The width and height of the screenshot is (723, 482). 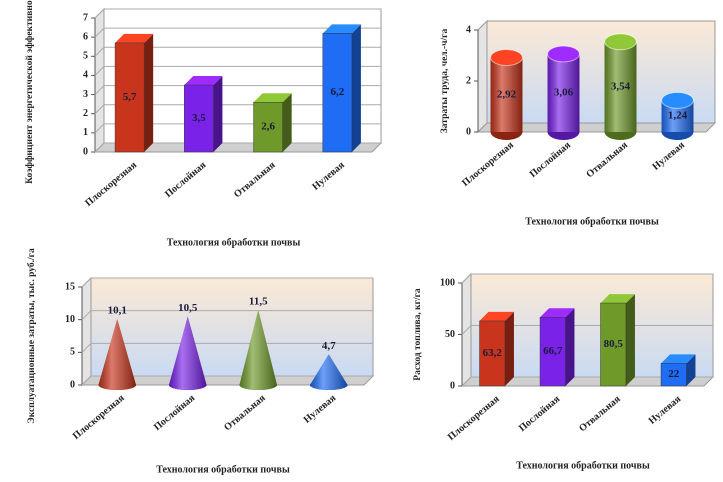 What do you see at coordinates (223, 469) in the screenshot?
I see `x-axis-label: Технология обработки почвы` at bounding box center [223, 469].